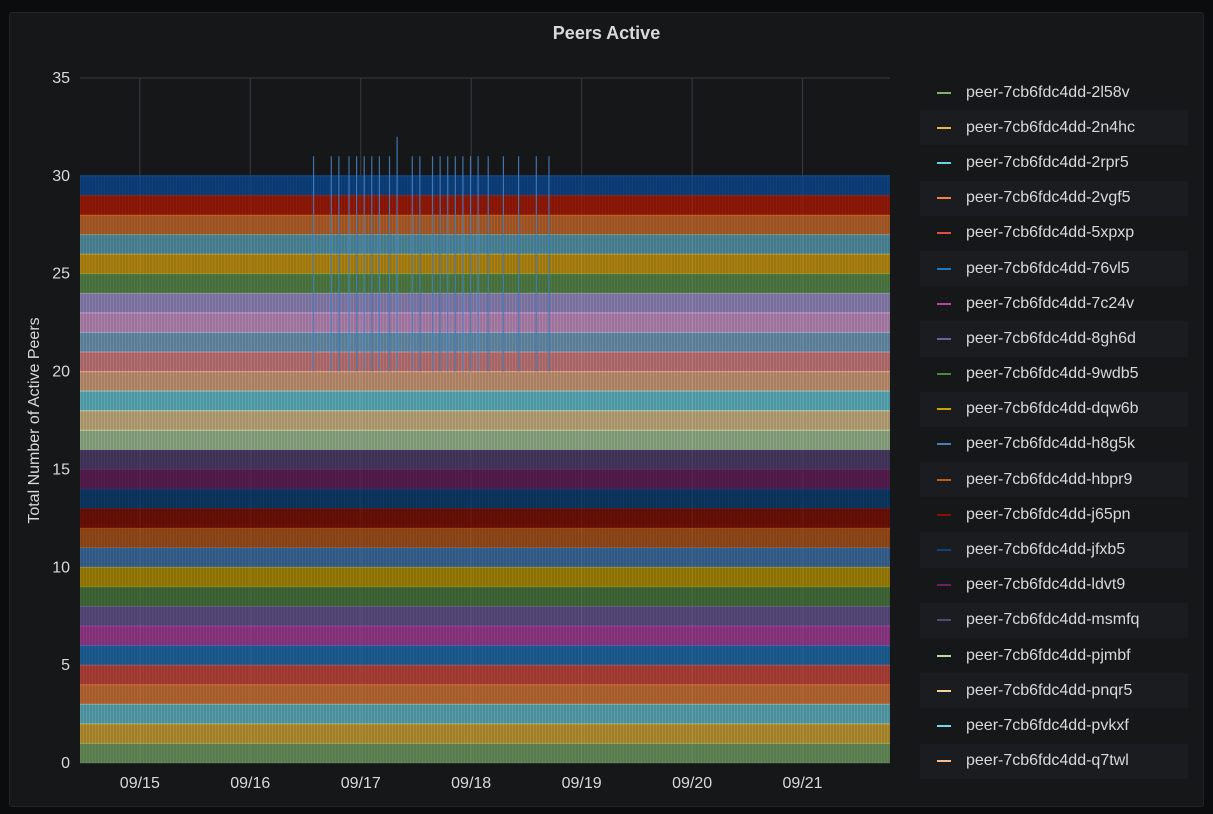 This screenshot has height=814, width=1213. I want to click on legend-item: peer-7cb6fdc4dd-pvkxf, so click(1054, 725).